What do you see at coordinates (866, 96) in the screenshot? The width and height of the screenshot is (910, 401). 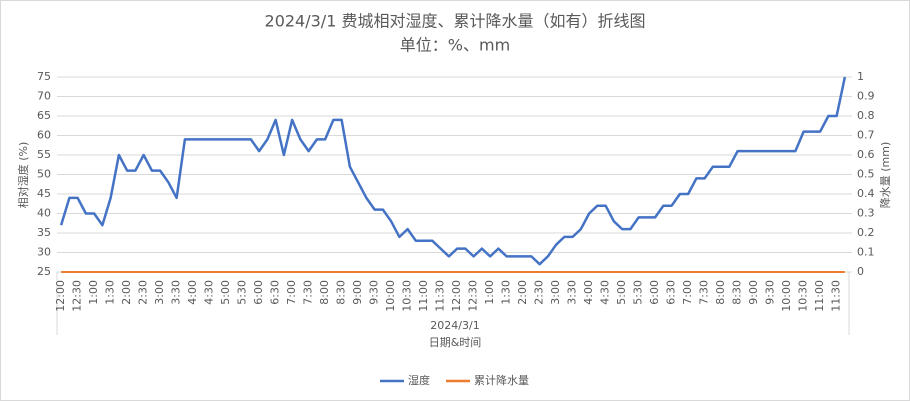 I see `y2-tick-label: 0.9` at bounding box center [866, 96].